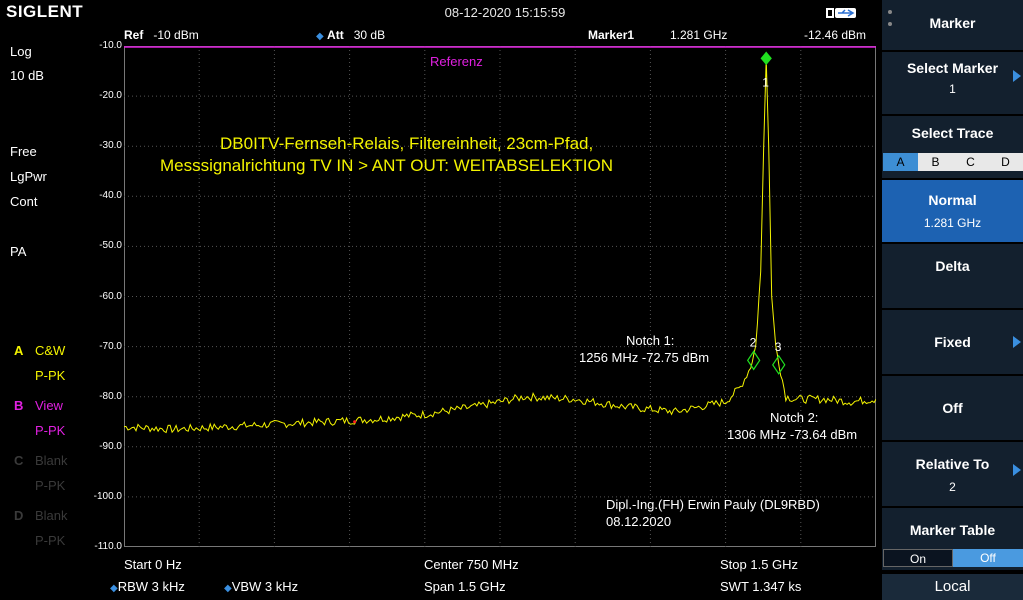 Image resolution: width=1023 pixels, height=600 pixels. I want to click on sweep-time: SWT 1.347 ks, so click(761, 586).